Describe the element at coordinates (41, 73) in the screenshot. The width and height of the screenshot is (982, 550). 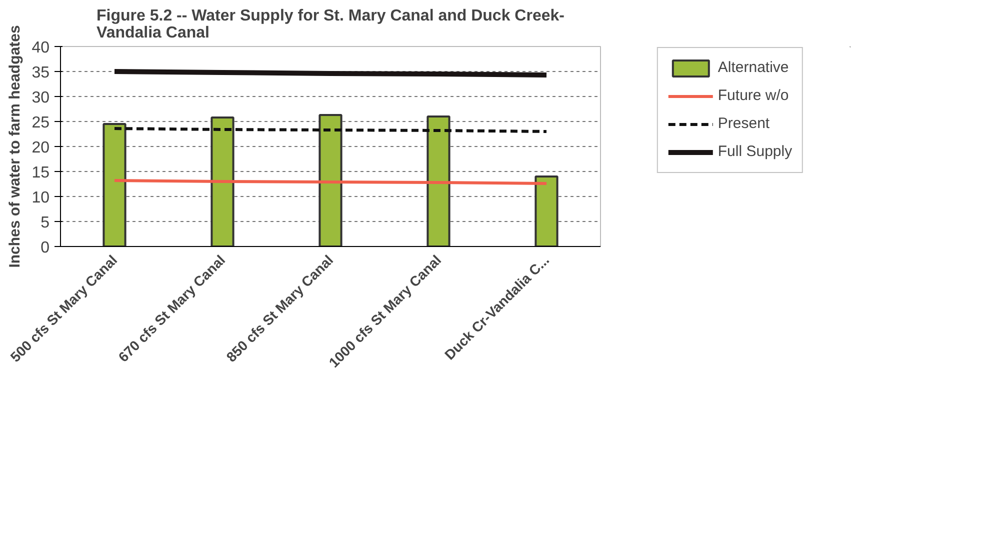
I see `y-tick-label: 35` at that location.